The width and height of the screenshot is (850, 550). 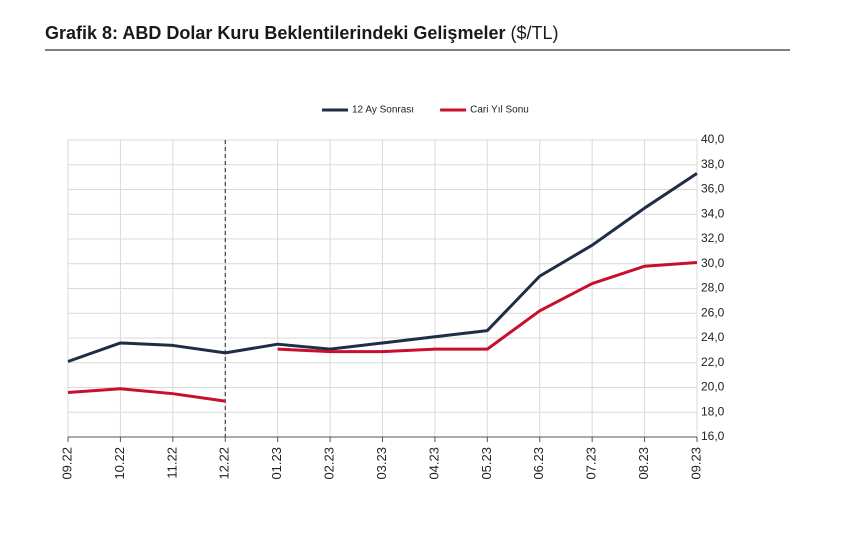 I want to click on y-tick-label: 18,0, so click(x=713, y=411).